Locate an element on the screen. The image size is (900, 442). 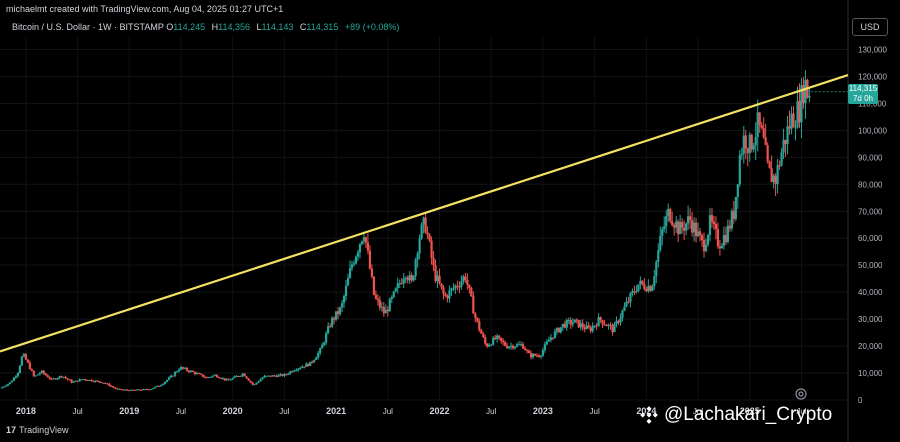
y-tick-label: 10,000 is located at coordinates (870, 373).